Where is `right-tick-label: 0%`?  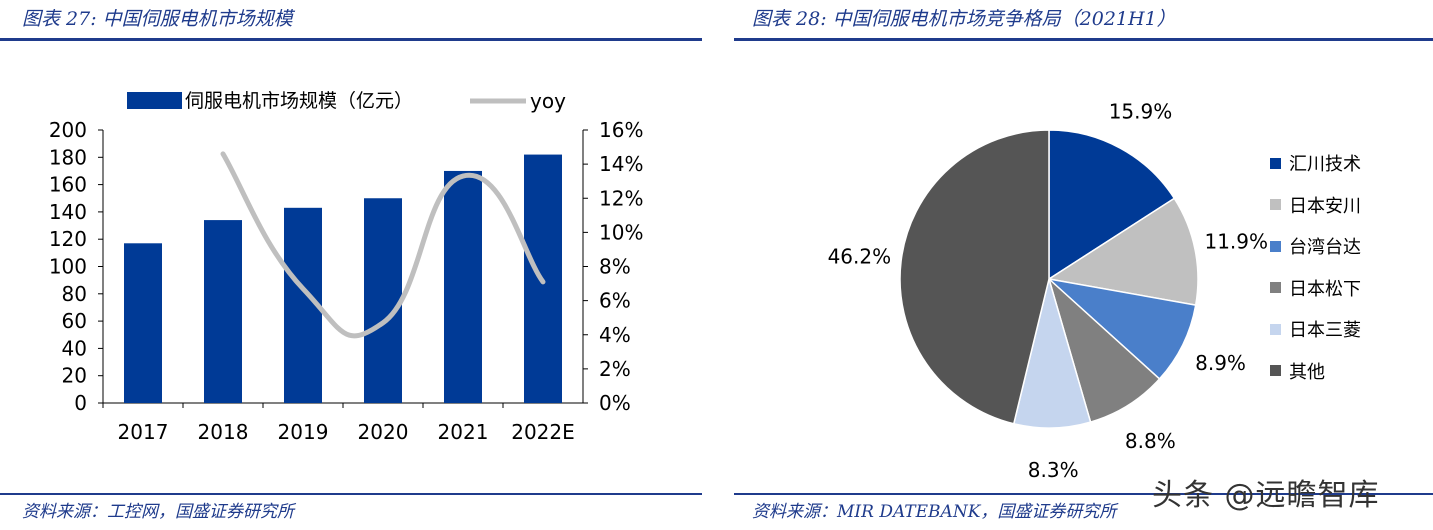 right-tick-label: 0% is located at coordinates (615, 403).